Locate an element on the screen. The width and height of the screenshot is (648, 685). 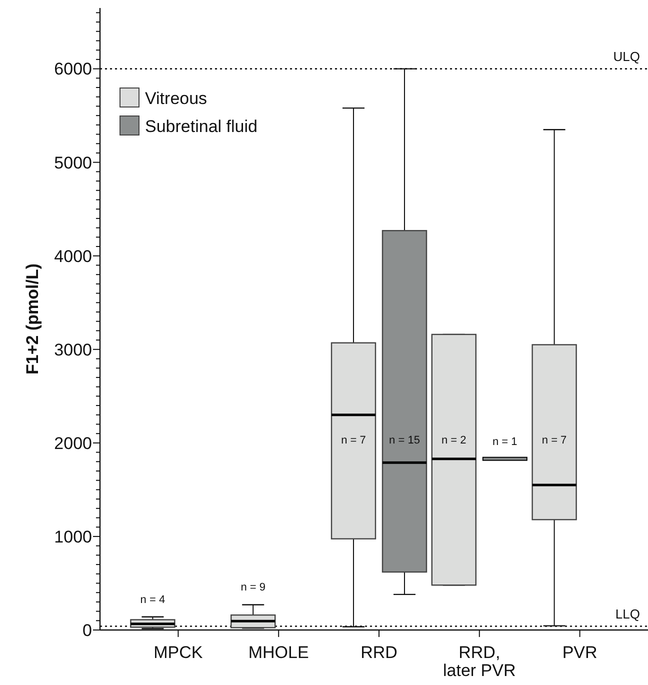
x-tick-label: MHOLE is located at coordinates (278, 652).